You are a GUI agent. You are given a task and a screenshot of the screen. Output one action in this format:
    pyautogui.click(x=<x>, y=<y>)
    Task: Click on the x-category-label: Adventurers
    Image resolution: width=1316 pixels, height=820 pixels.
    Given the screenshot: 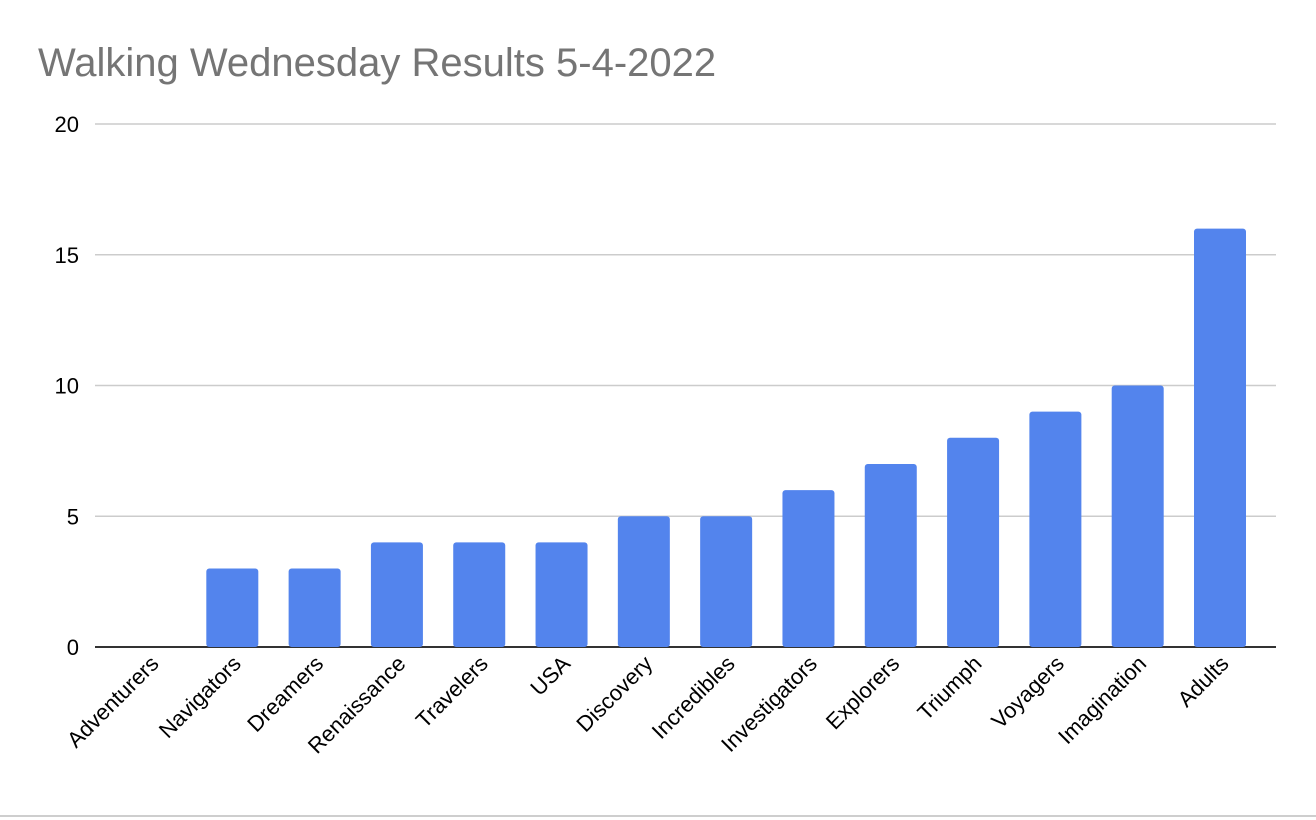 What is the action you would take?
    pyautogui.click(x=113, y=702)
    